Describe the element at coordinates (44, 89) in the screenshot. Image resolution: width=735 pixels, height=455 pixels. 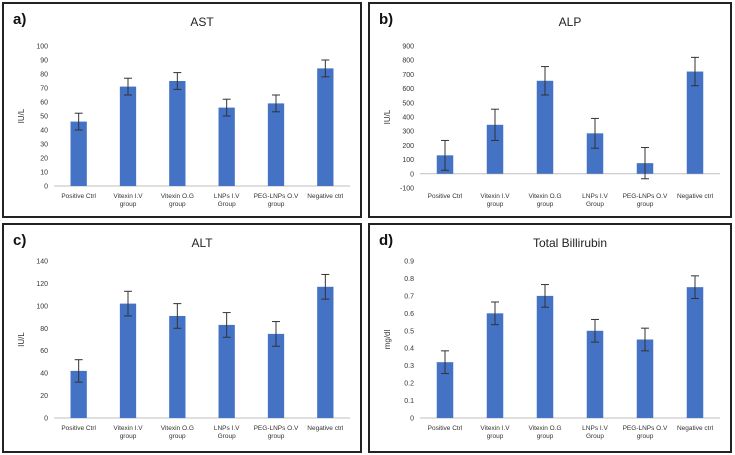
I see `y-tick-label: 70` at that location.